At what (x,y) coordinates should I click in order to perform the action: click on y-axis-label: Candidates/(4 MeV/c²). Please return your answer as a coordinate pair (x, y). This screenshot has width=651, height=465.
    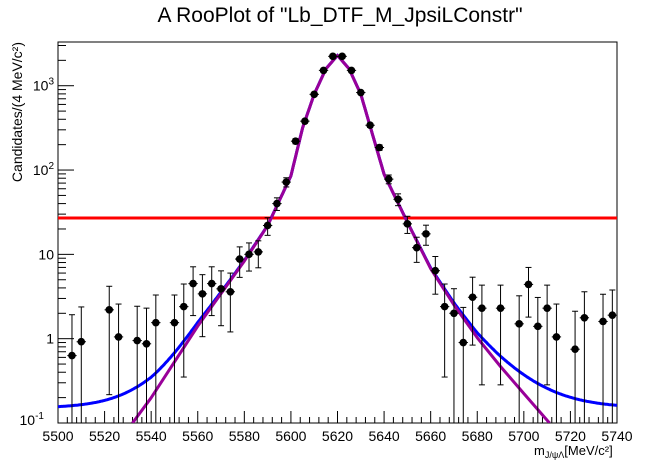
    Looking at the image, I should click on (17, 112).